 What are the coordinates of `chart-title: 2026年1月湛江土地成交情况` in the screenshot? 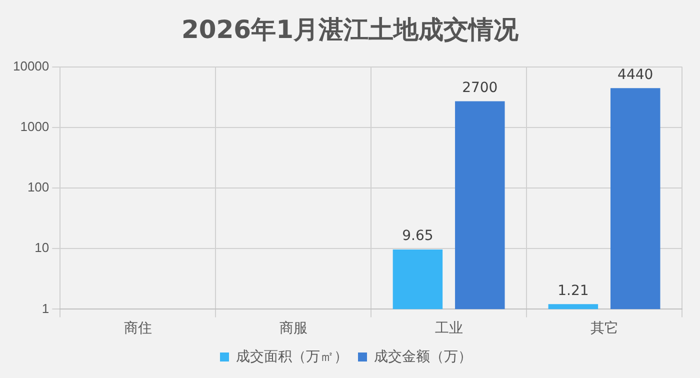 It's located at (350, 30).